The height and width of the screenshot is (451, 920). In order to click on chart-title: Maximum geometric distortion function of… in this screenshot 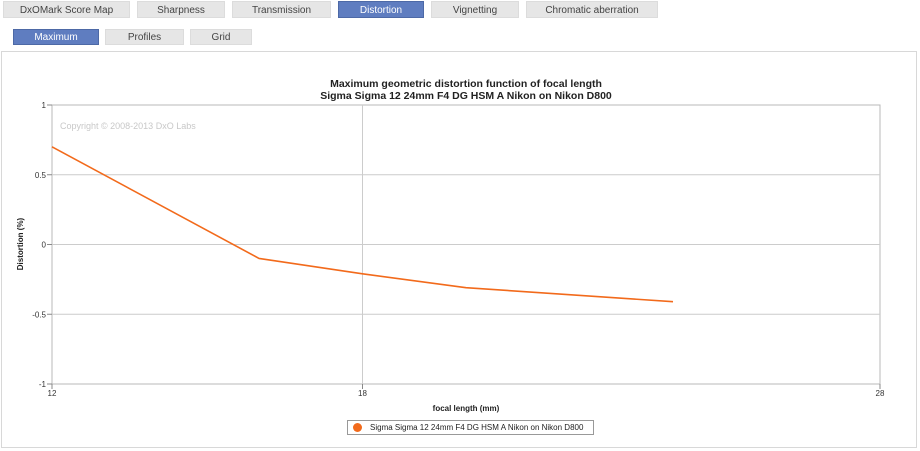, I will do `click(466, 84)`.